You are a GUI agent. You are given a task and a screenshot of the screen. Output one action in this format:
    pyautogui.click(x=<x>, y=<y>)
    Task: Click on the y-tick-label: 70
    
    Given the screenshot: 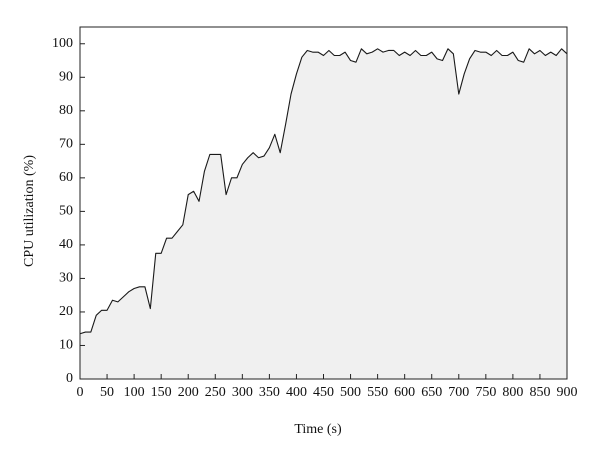 What is the action you would take?
    pyautogui.click(x=66, y=144)
    